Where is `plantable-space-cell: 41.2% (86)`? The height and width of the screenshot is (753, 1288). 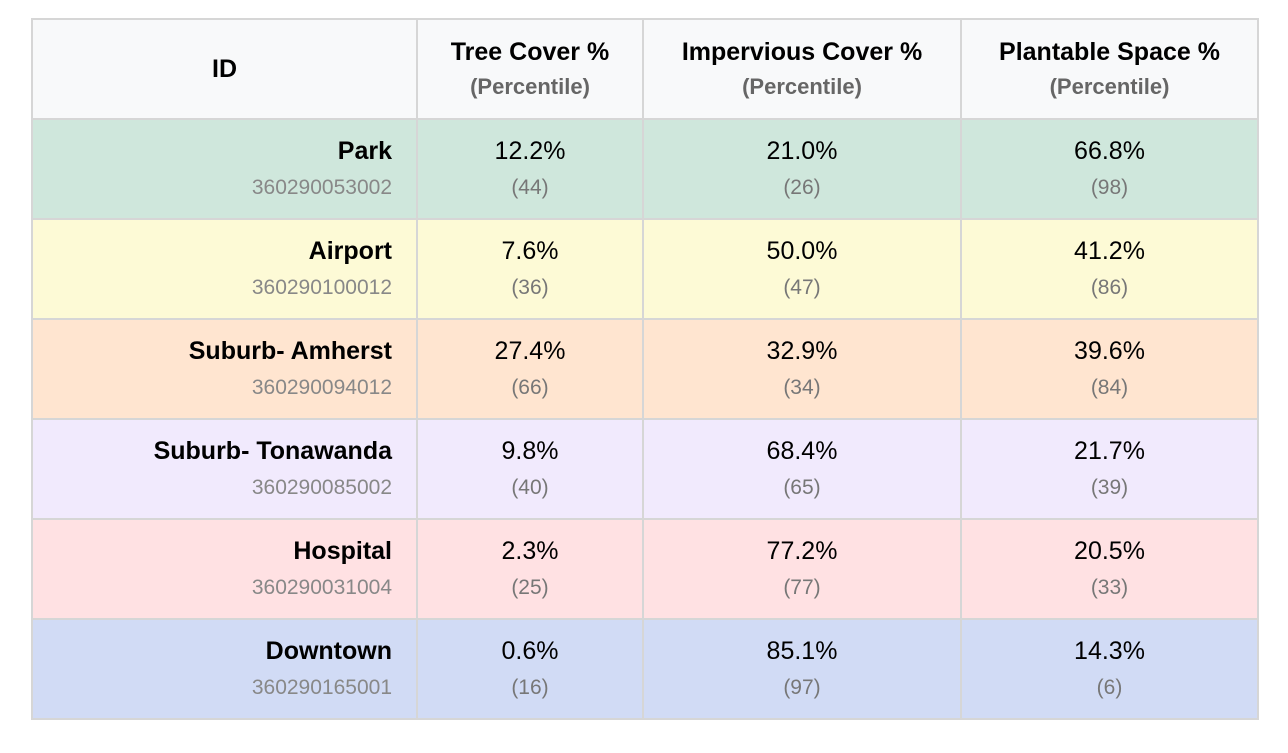 plantable-space-cell: 41.2% (86) is located at coordinates (1109, 269).